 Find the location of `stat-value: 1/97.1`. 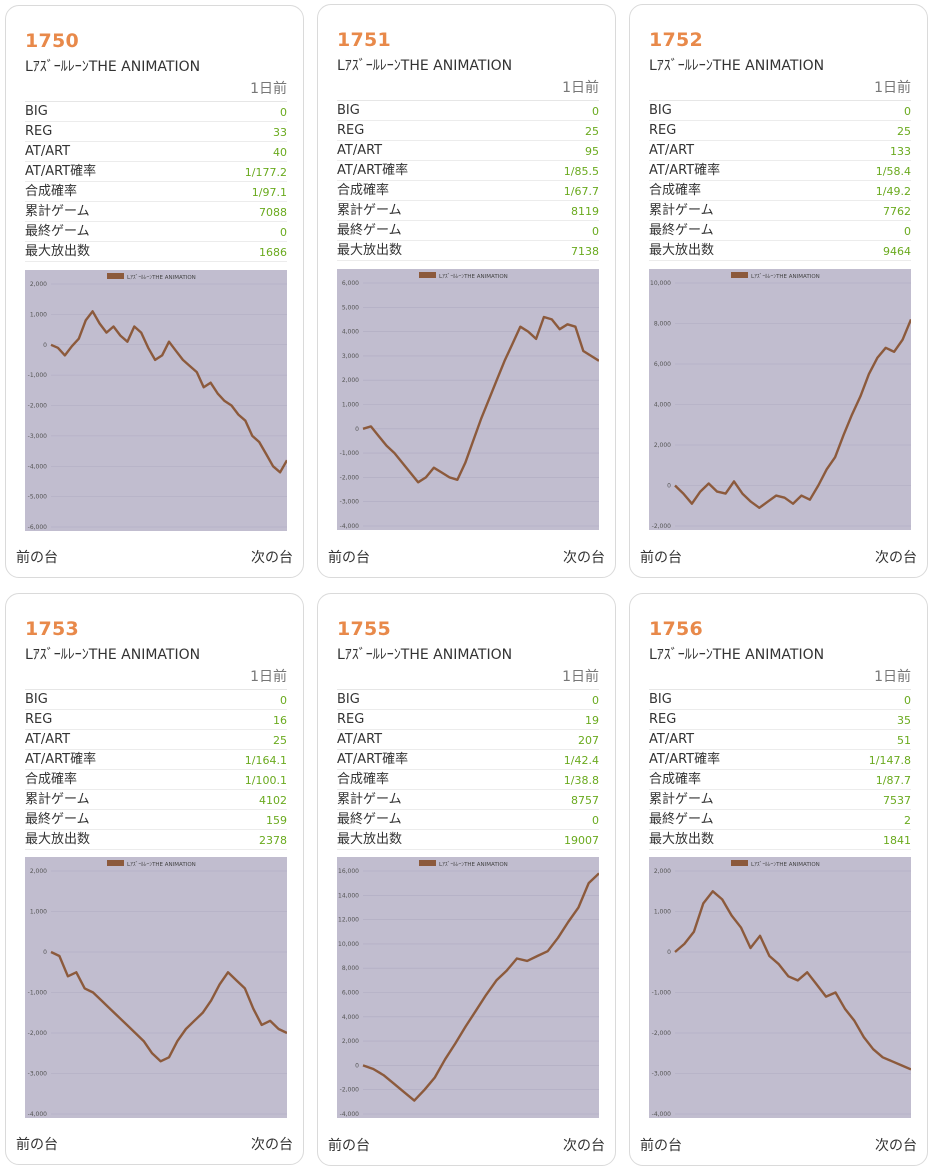

stat-value: 1/97.1 is located at coordinates (269, 192).